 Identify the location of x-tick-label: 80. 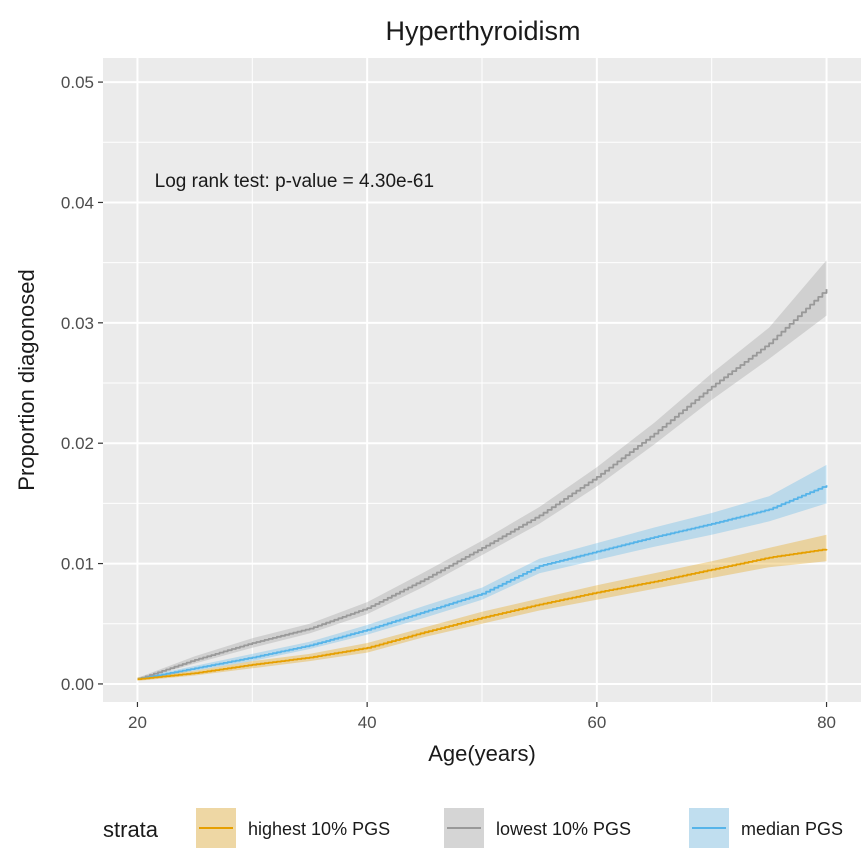
(826, 722).